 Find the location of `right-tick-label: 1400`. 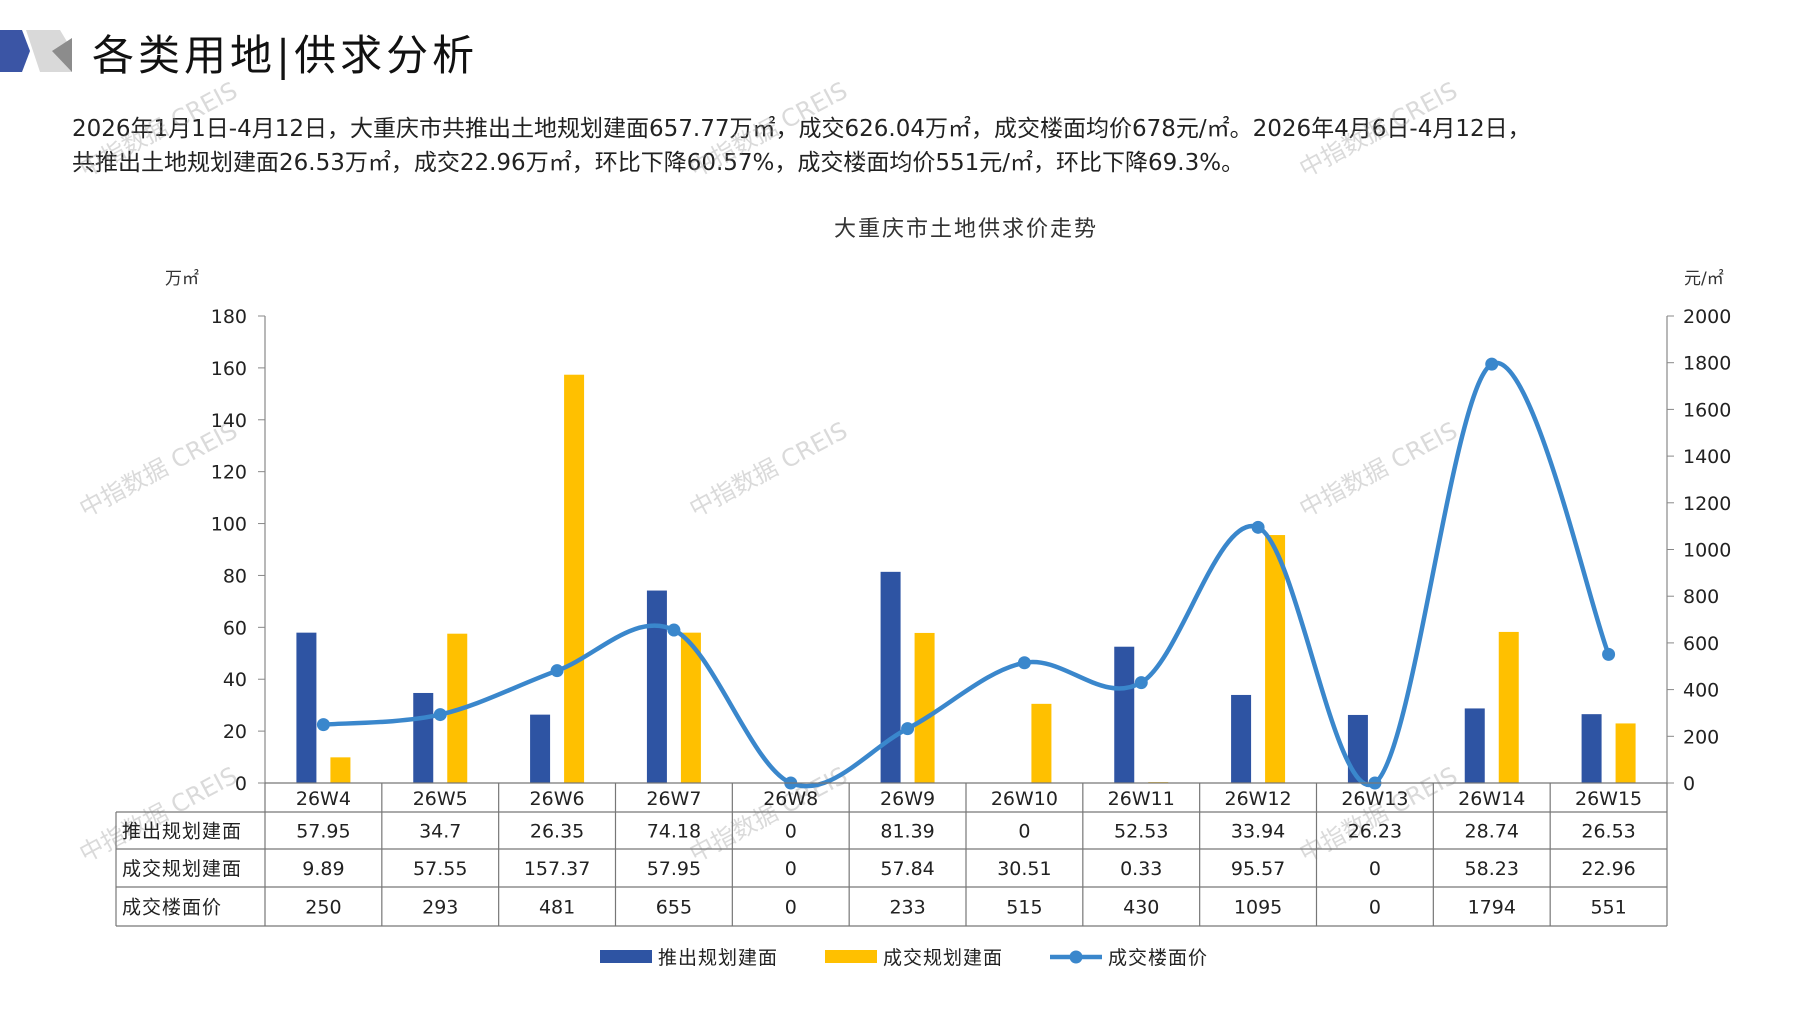

right-tick-label: 1400 is located at coordinates (1707, 457).